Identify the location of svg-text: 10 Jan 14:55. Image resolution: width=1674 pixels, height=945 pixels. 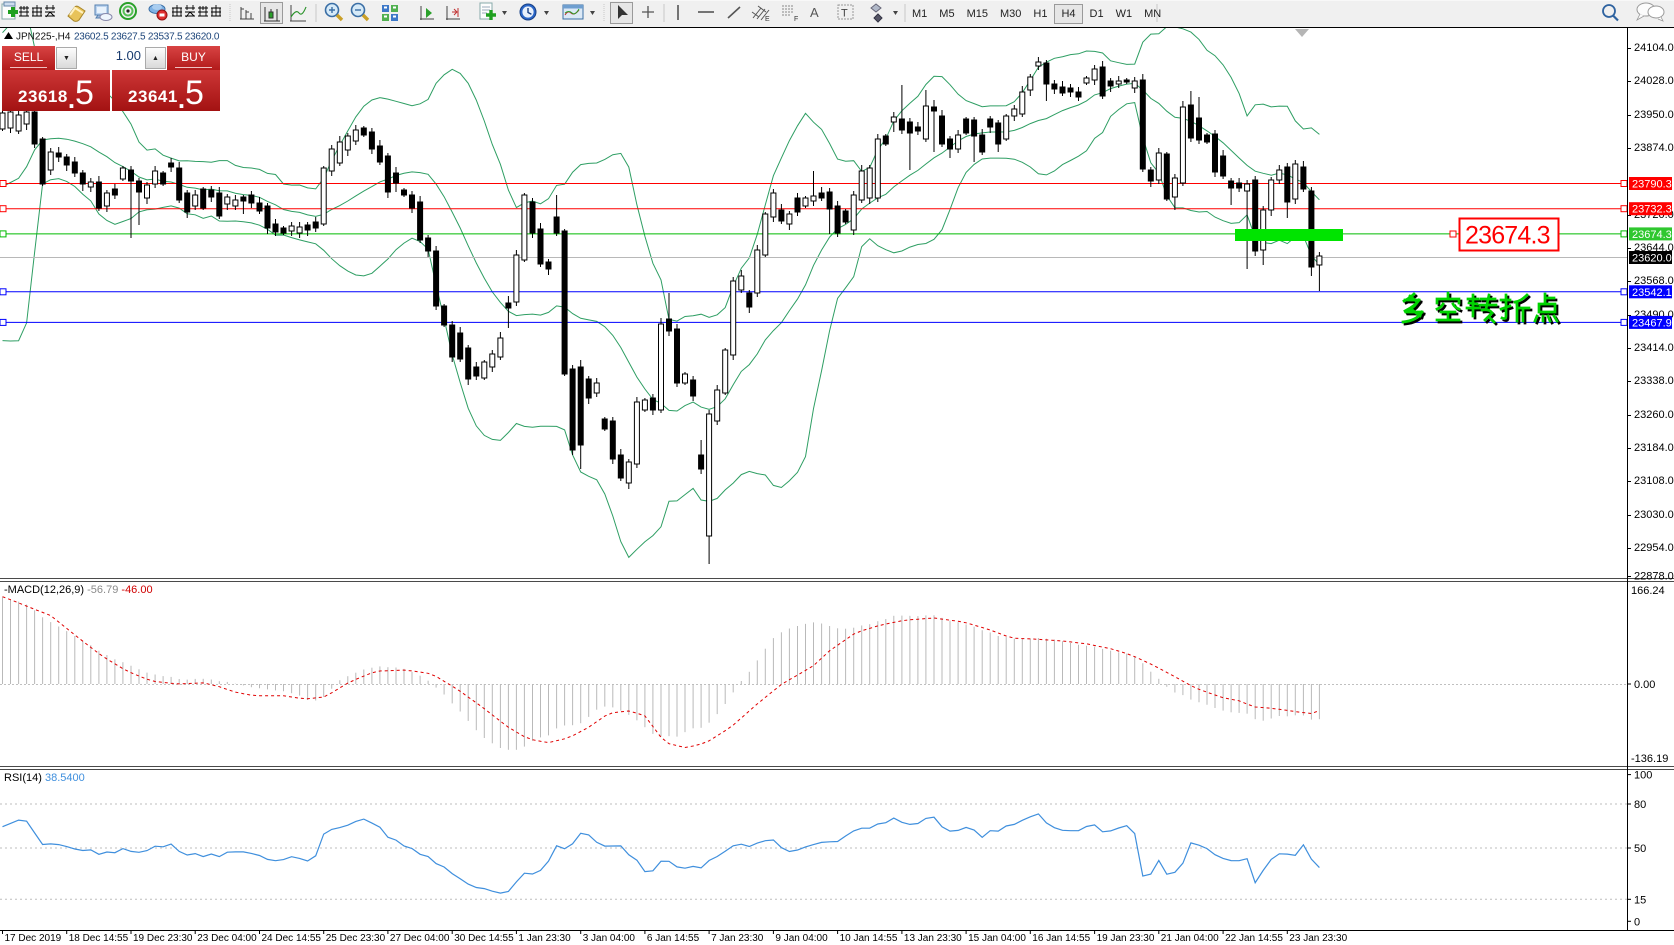
(869, 938).